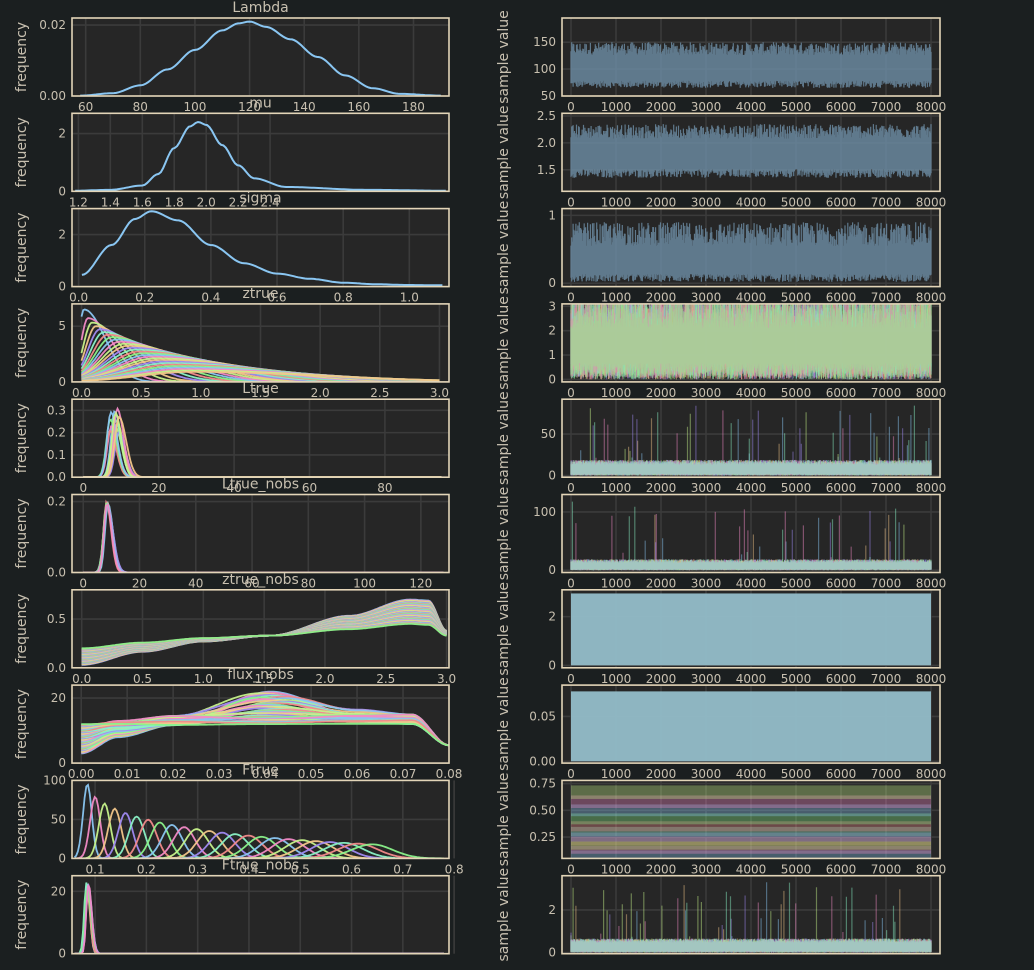 The width and height of the screenshot is (1034, 970). I want to click on y-tick-label: 5, so click(62, 326).